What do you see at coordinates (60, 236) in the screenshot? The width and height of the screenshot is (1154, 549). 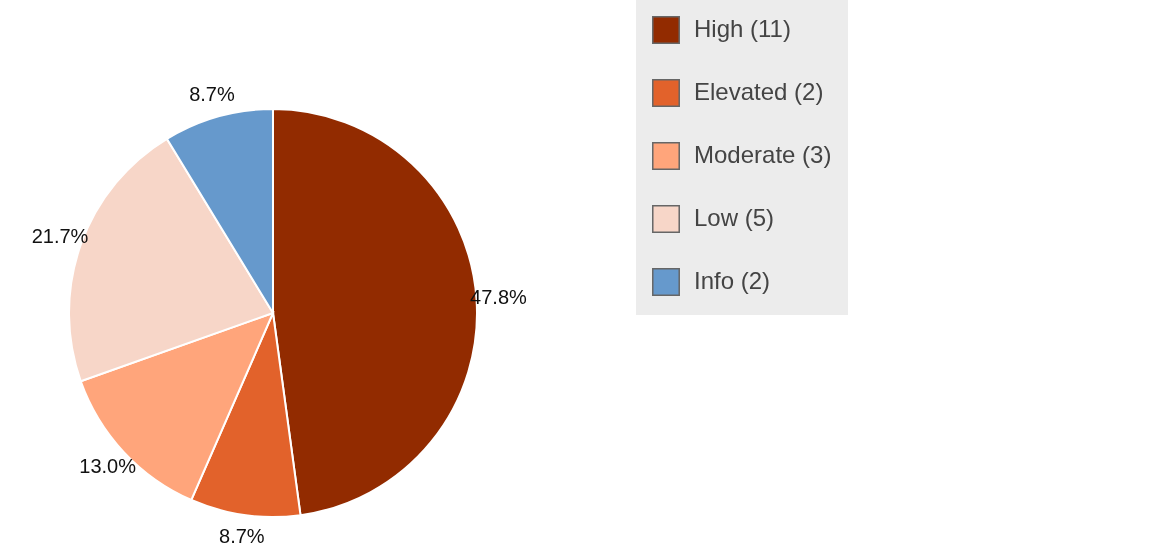 I see `data-label: 21.7%` at bounding box center [60, 236].